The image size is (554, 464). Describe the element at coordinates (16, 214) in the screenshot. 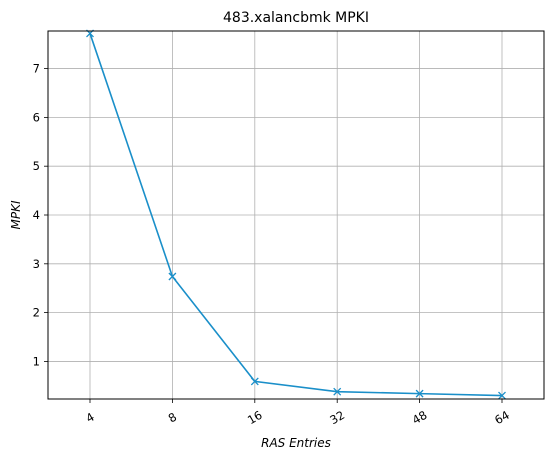

I see `y-axis-label: MPKI` at that location.